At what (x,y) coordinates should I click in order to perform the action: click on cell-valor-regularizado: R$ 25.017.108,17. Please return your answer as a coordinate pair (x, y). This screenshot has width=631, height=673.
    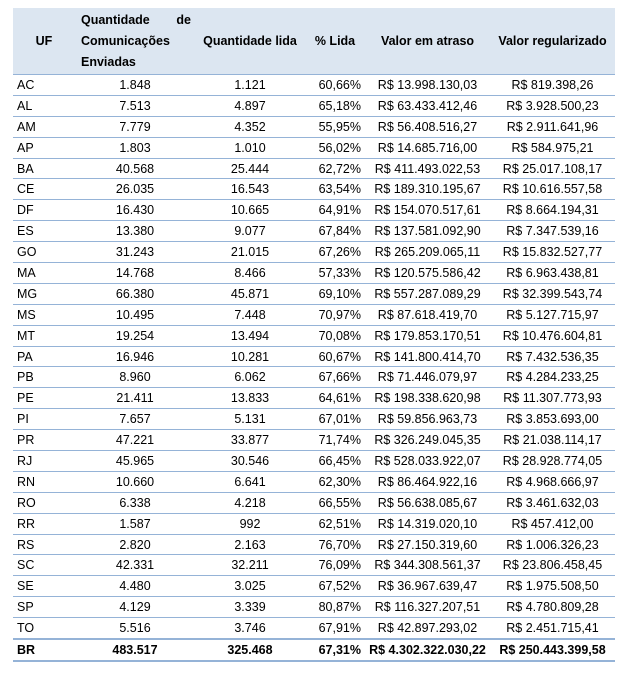
    Looking at the image, I should click on (552, 169).